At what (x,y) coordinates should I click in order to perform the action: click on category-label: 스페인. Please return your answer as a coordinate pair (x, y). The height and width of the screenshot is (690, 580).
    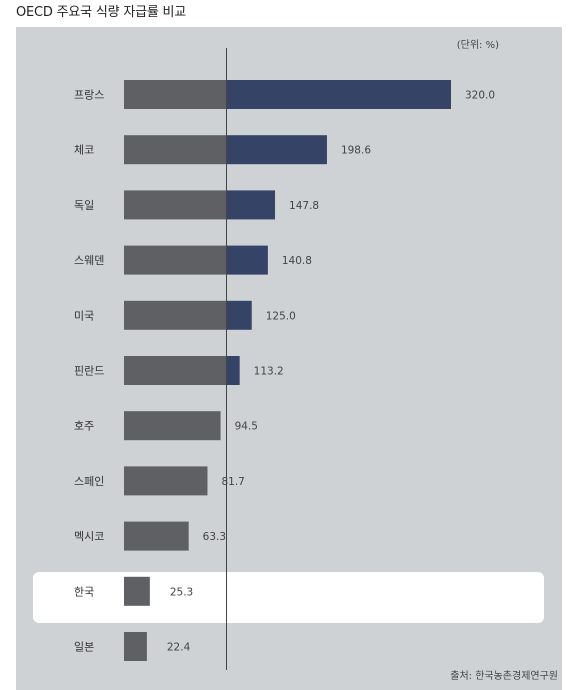
    Looking at the image, I should click on (89, 481).